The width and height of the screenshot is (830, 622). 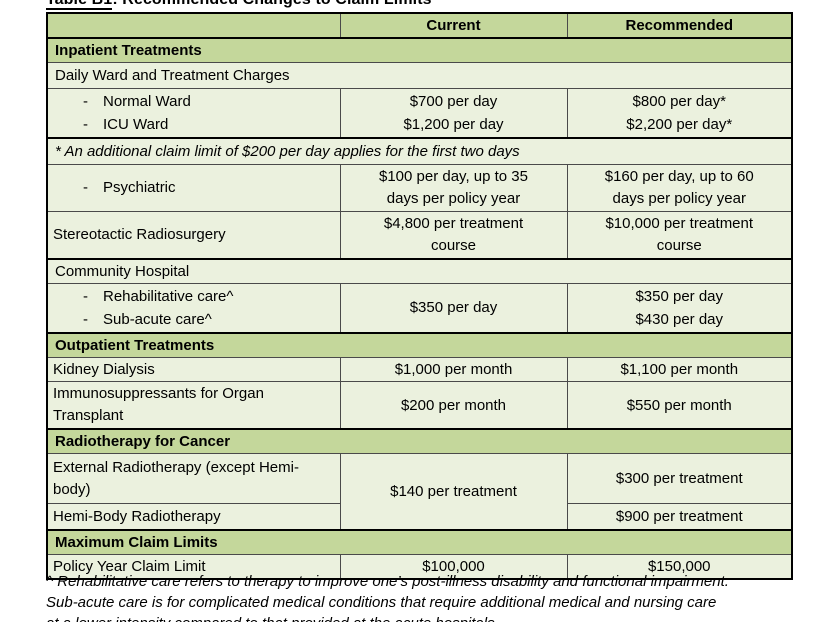 I want to click on label-icu-ward: ICU Ward, so click(x=136, y=124).